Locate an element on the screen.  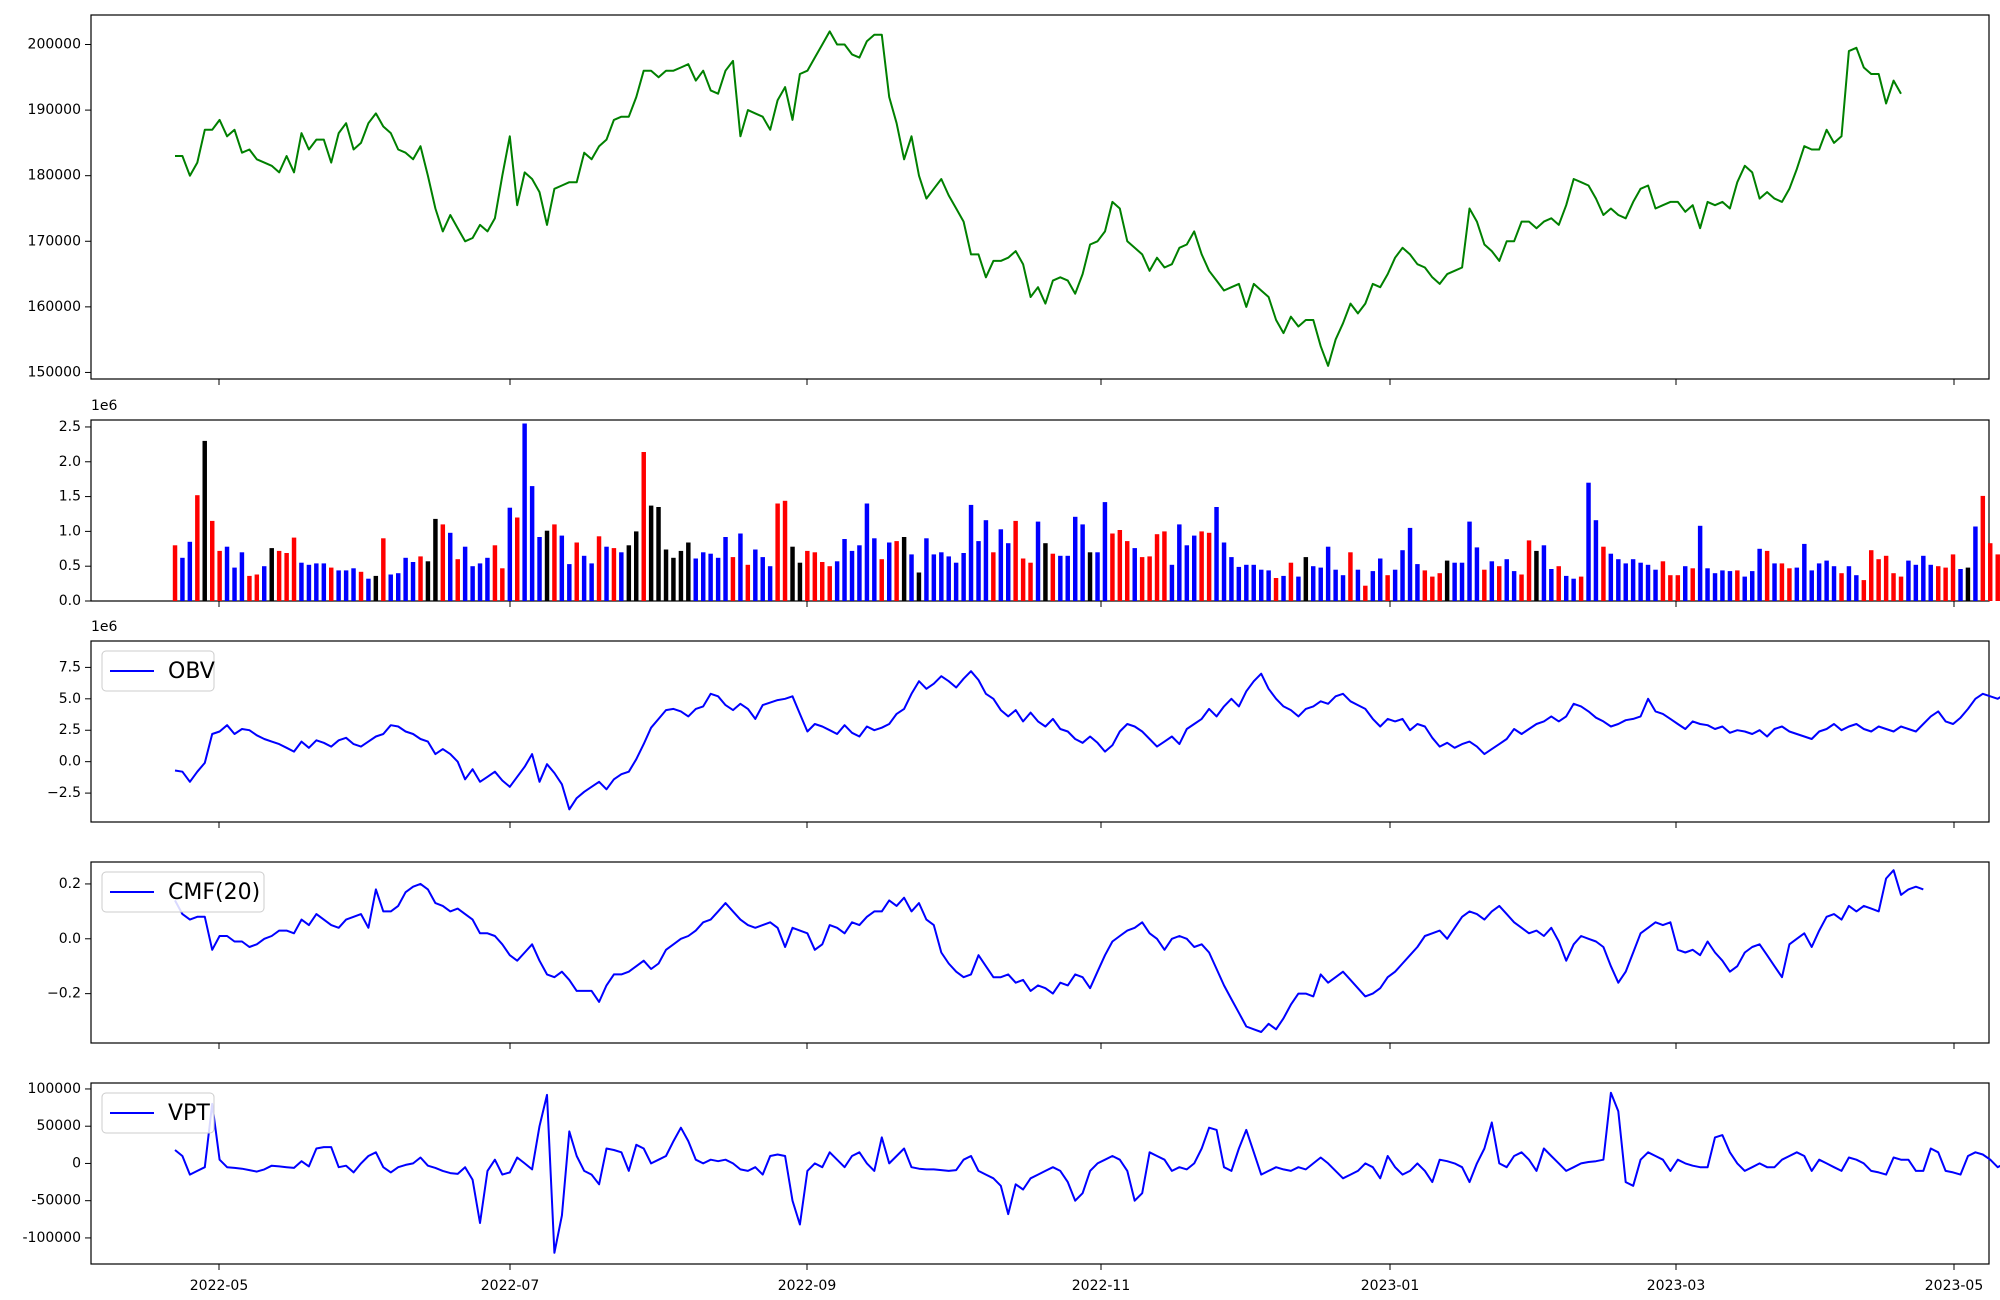
y-tick-label: 190000 is located at coordinates (54, 110).